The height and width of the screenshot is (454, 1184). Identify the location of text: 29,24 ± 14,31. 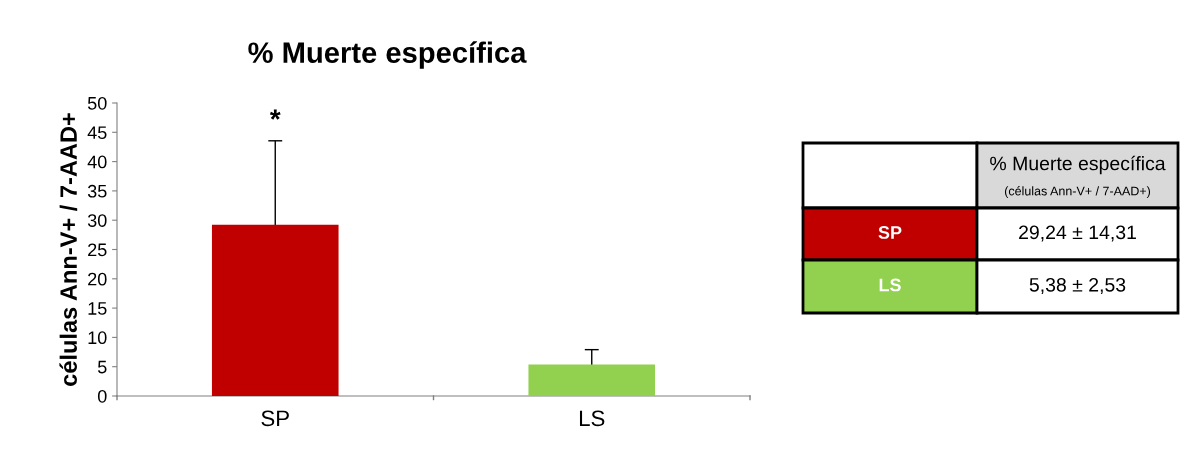
(1077, 233).